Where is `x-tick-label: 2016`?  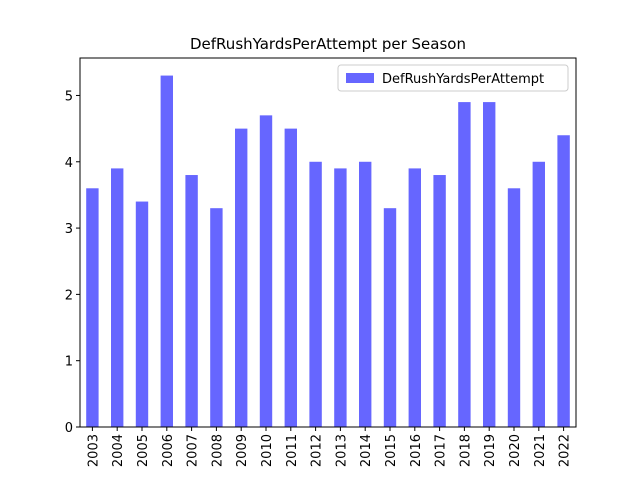 x-tick-label: 2016 is located at coordinates (416, 450).